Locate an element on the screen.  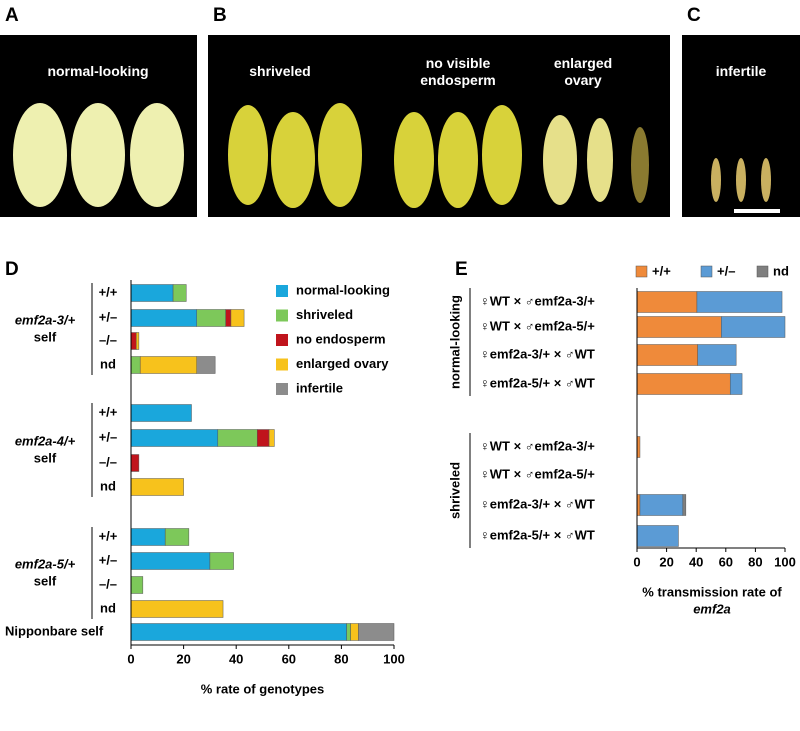
x-axis-label: % transmission rate of is located at coordinates (712, 591).